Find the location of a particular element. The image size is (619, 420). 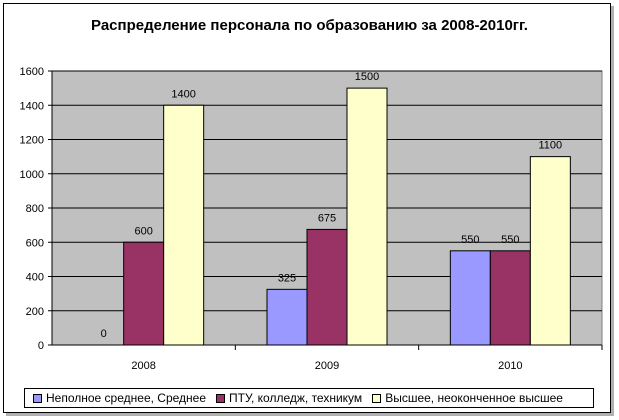

y-tick-label: 200 is located at coordinates (35, 312).